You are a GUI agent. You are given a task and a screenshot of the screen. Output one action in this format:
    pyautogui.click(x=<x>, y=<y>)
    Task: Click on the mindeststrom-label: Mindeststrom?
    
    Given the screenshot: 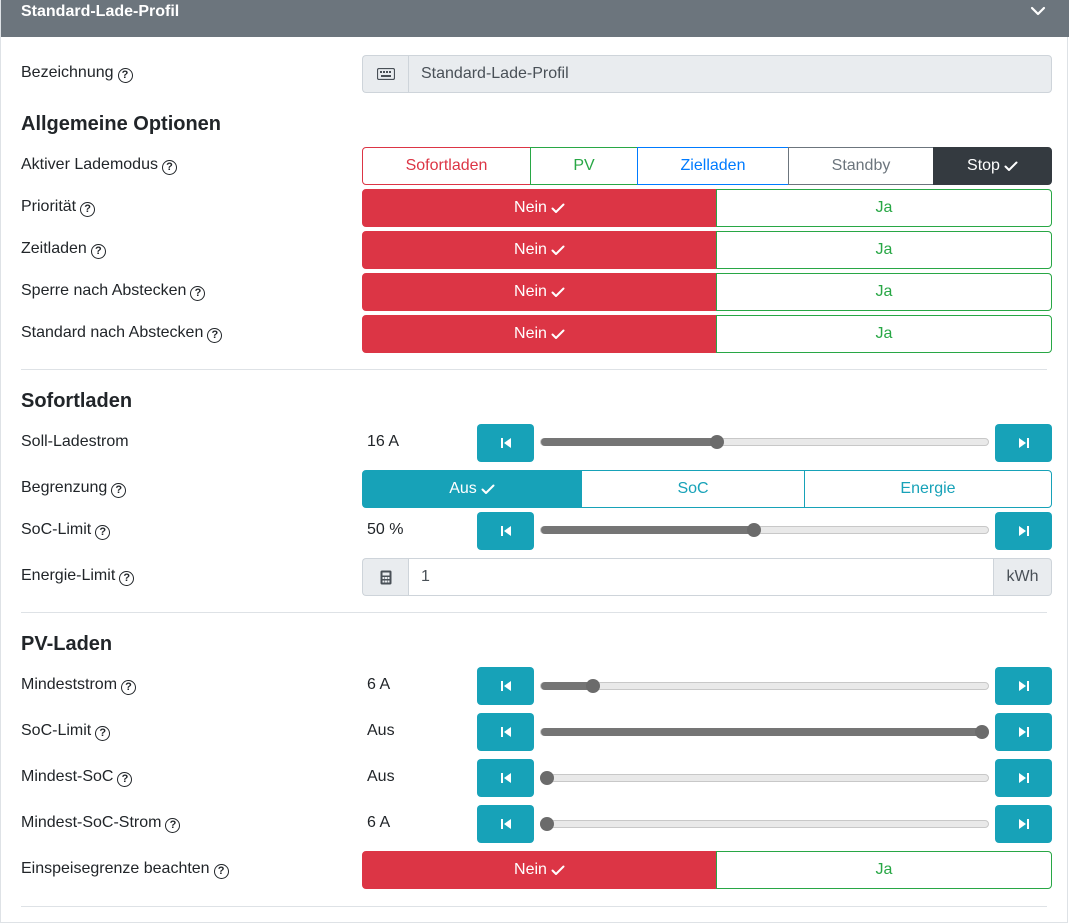 What is the action you would take?
    pyautogui.click(x=79, y=685)
    